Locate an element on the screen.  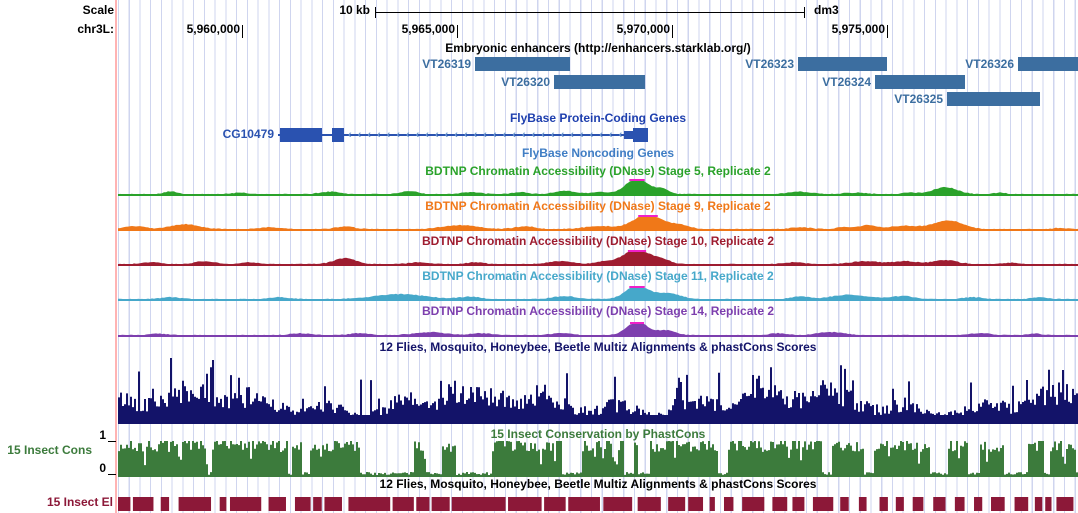
dnase-stage14-signal is located at coordinates (598, 329).